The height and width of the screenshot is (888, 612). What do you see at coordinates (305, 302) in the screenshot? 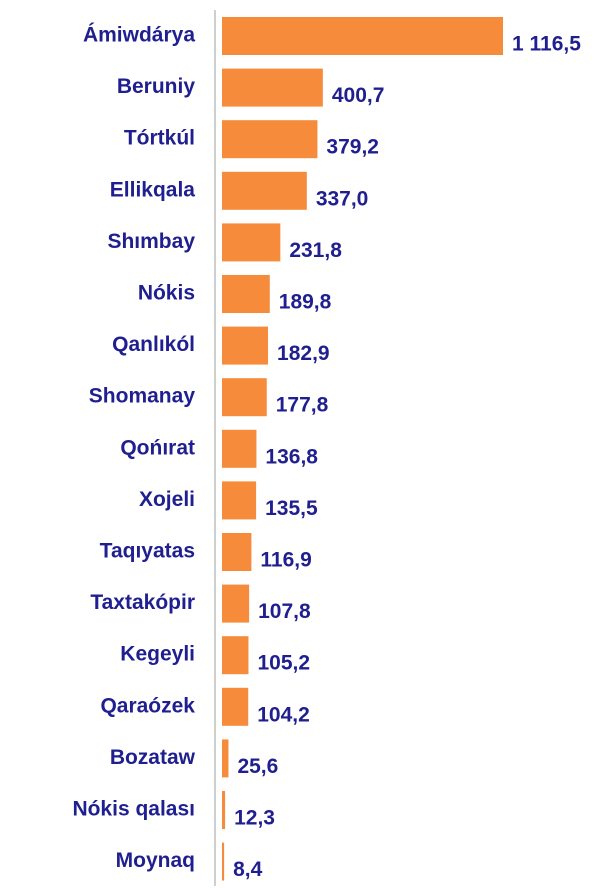
I see `value-label: 189,8` at bounding box center [305, 302].